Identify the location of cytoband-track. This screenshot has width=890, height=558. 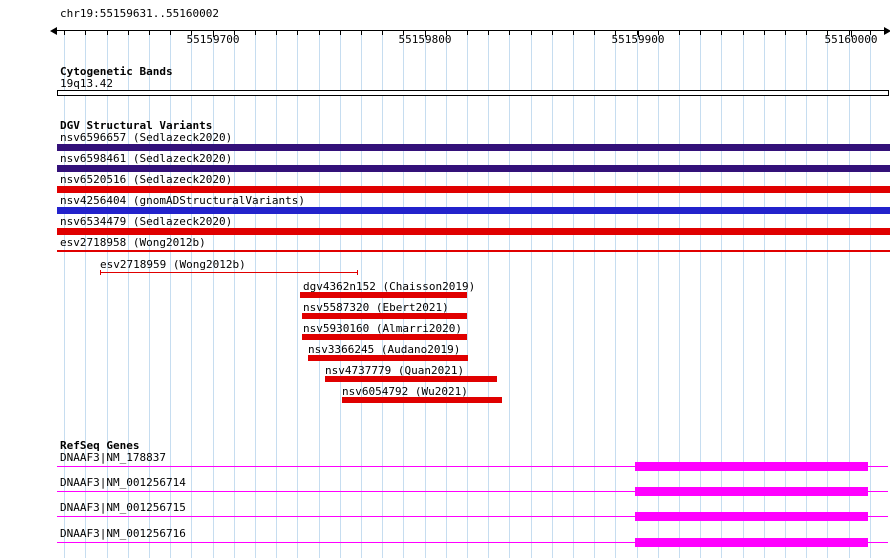
(473, 93).